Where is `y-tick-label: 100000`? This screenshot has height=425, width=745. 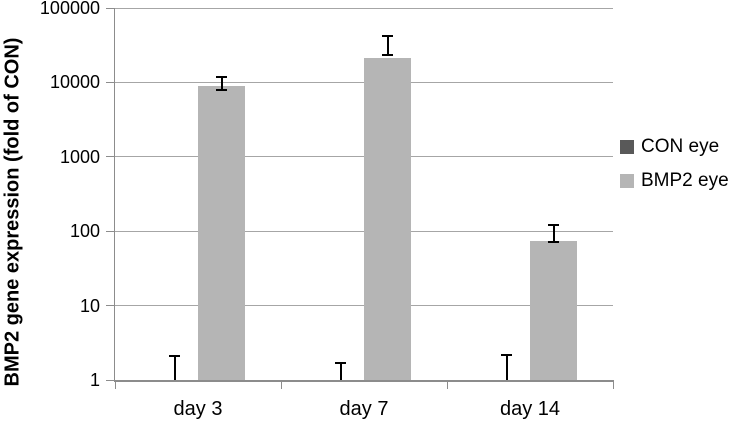
y-tick-label: 100000 is located at coordinates (69, 9).